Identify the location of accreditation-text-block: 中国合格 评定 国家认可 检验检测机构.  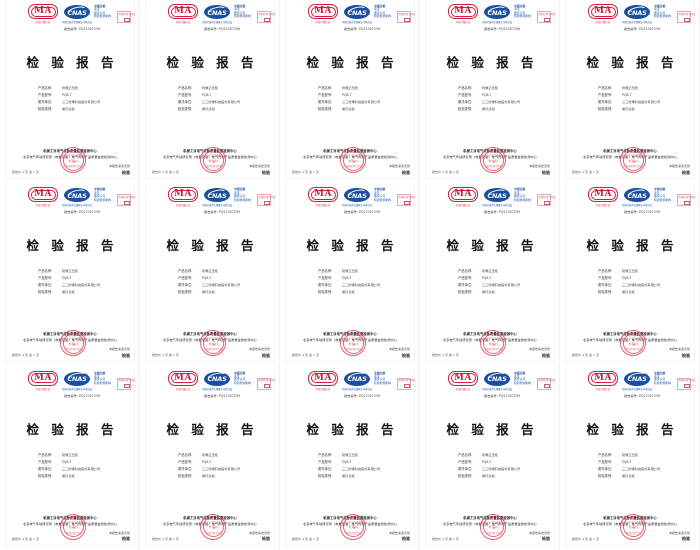
(106, 11).